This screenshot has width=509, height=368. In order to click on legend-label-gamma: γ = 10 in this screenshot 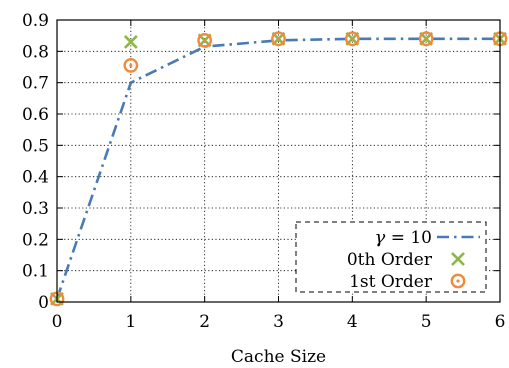, I will do `click(403, 237)`.